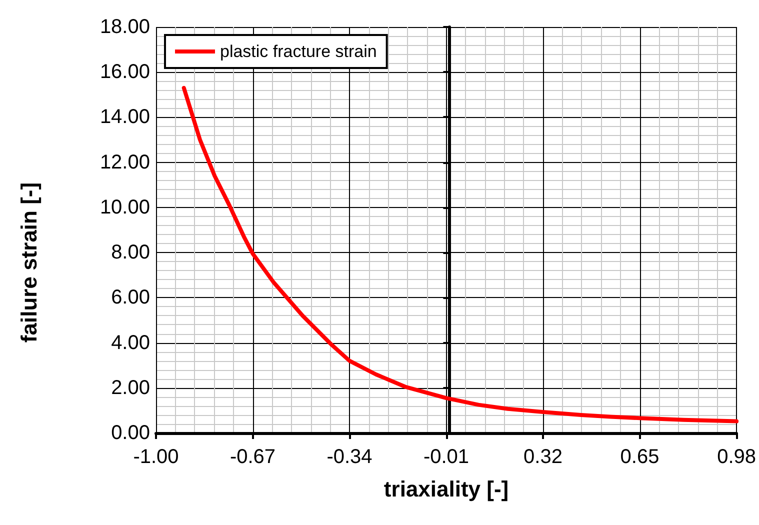  I want to click on y-tick-label: 14.00, so click(125, 117).